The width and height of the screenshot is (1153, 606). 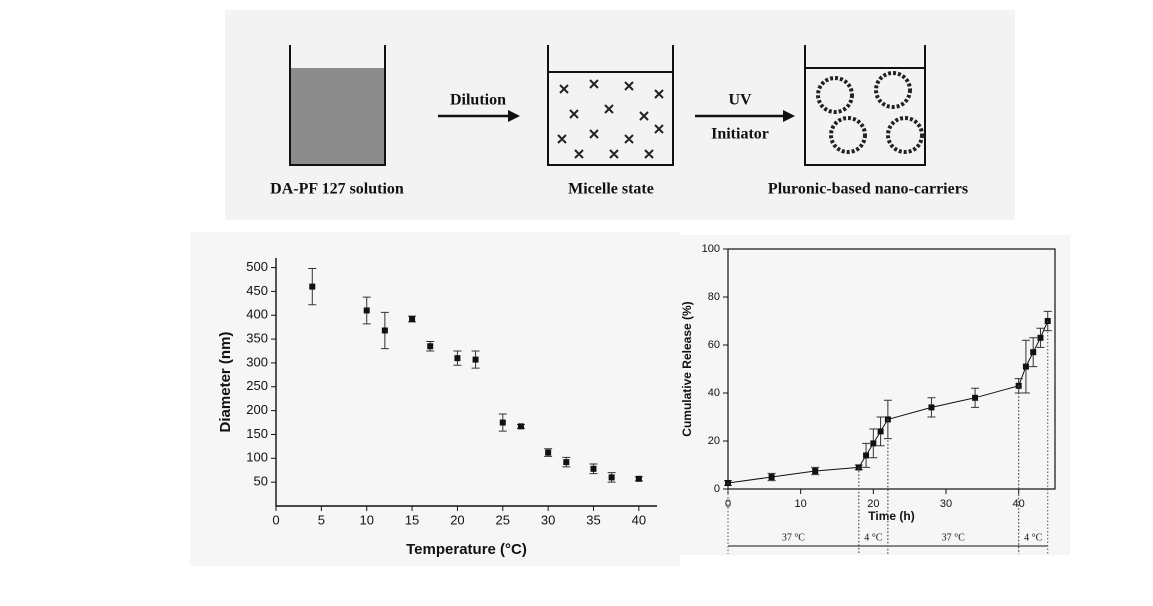 I want to click on arrow-label: Initiator, so click(x=740, y=134).